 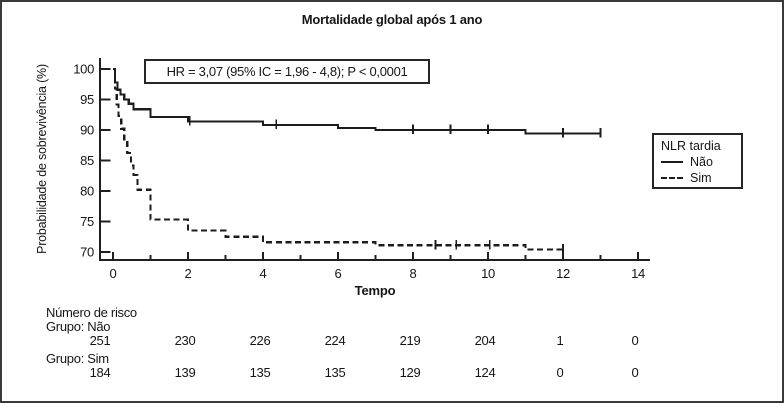 What do you see at coordinates (87, 191) in the screenshot?
I see `y-tick-label: 80` at bounding box center [87, 191].